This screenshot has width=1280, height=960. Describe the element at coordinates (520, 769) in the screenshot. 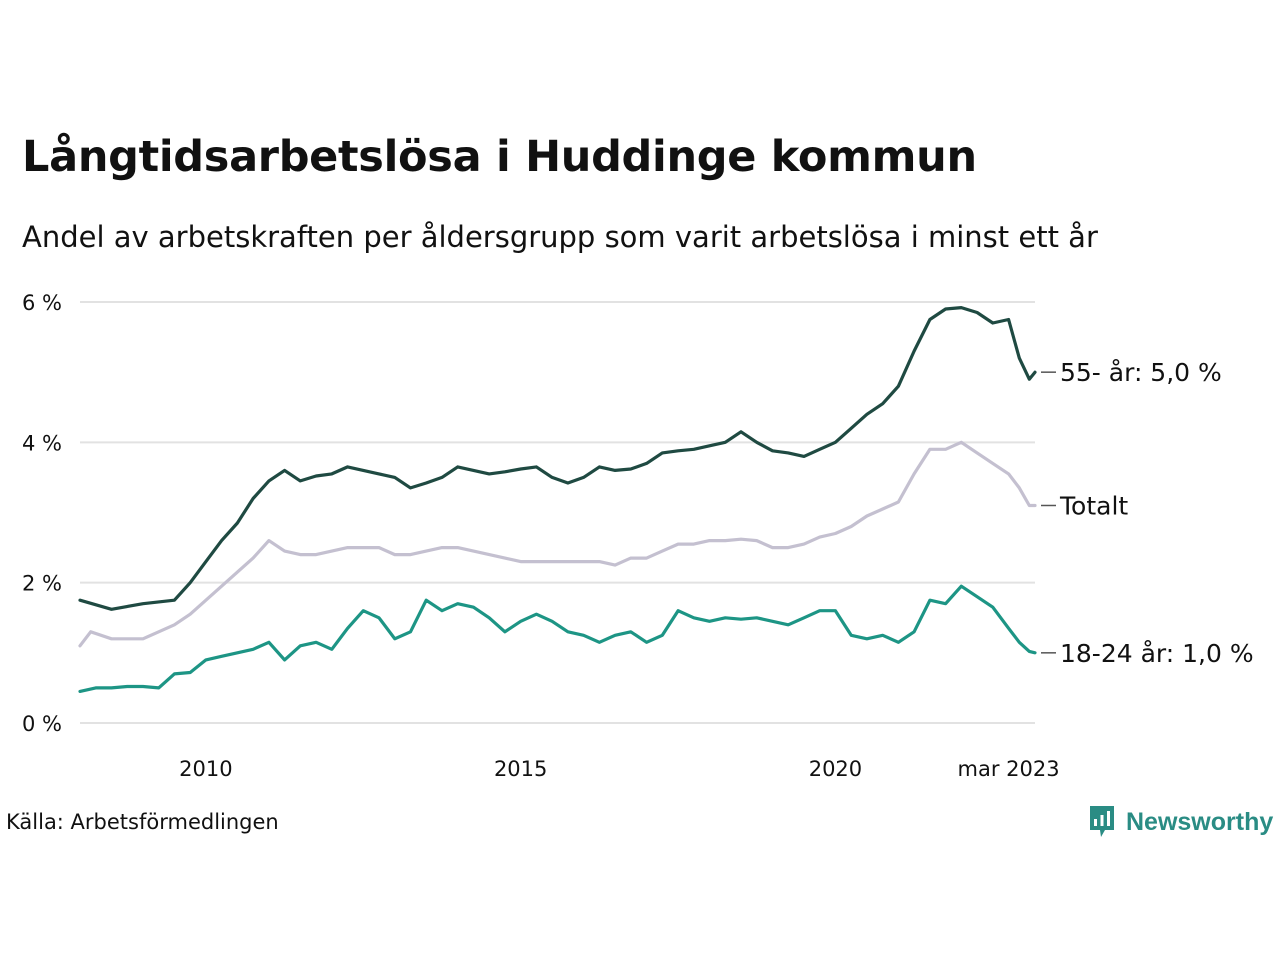

I see `x-tick-label: 2015` at that location.